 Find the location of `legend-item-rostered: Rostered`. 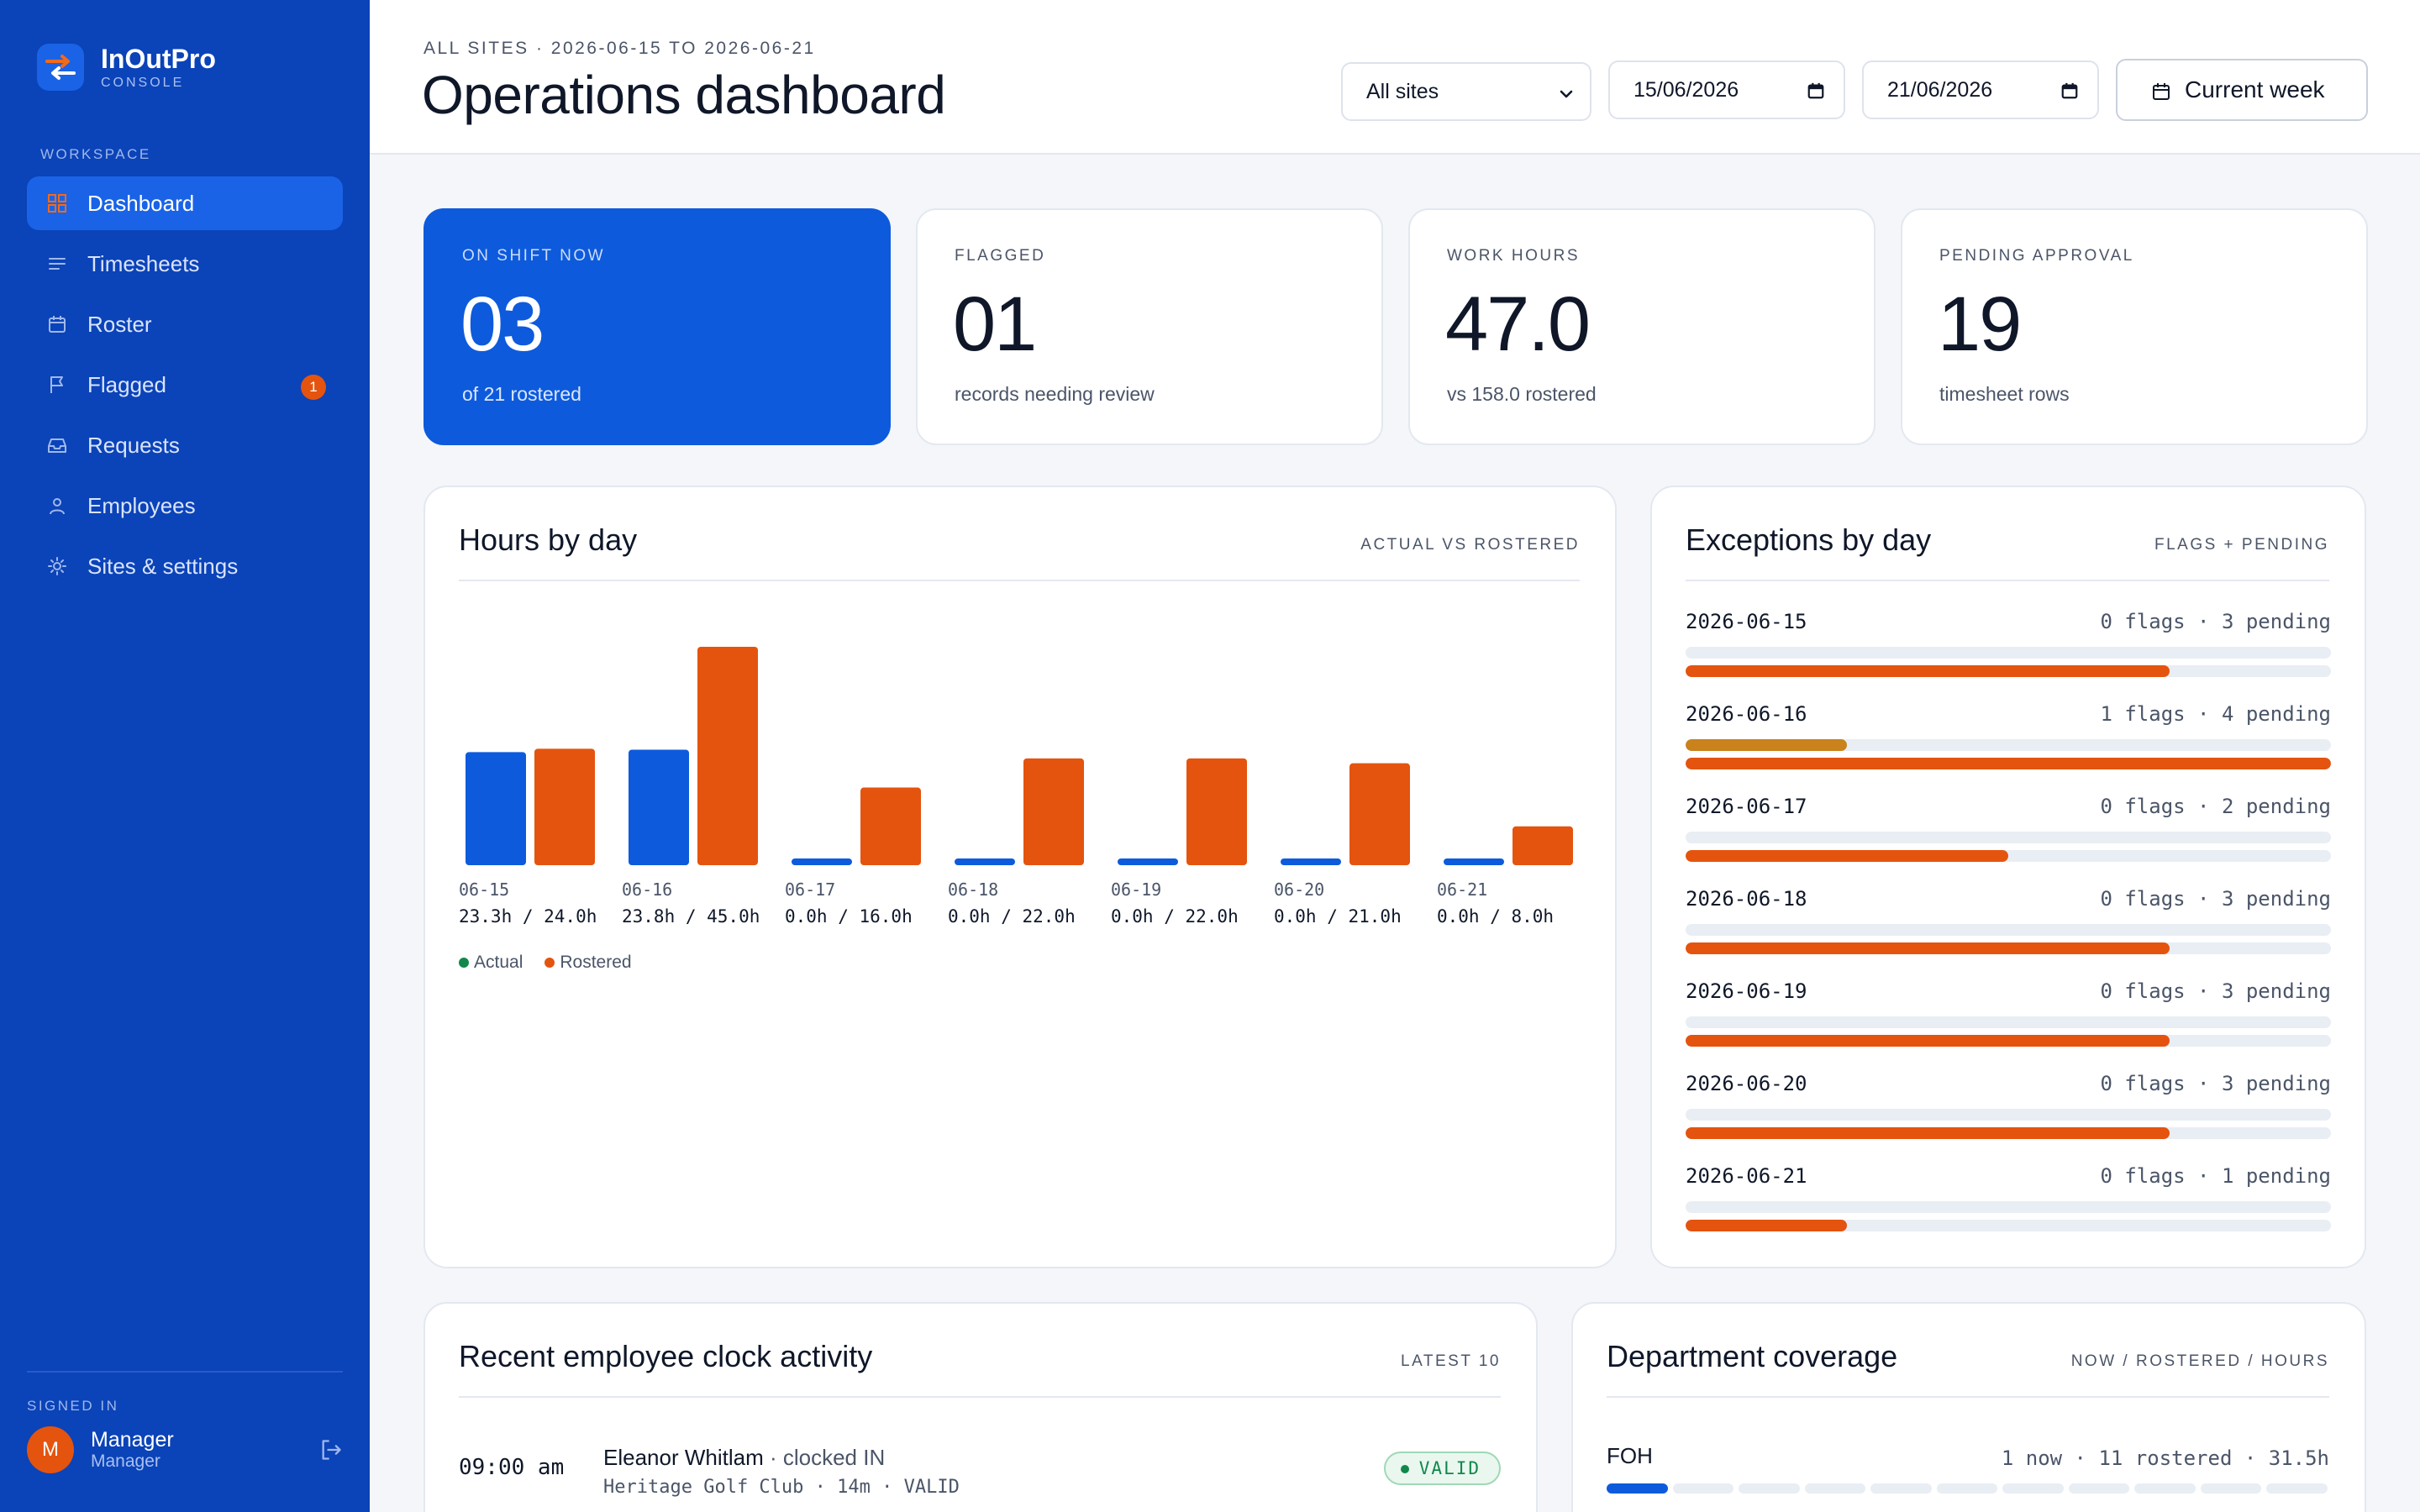

legend-item-rostered: Rostered is located at coordinates (588, 963).